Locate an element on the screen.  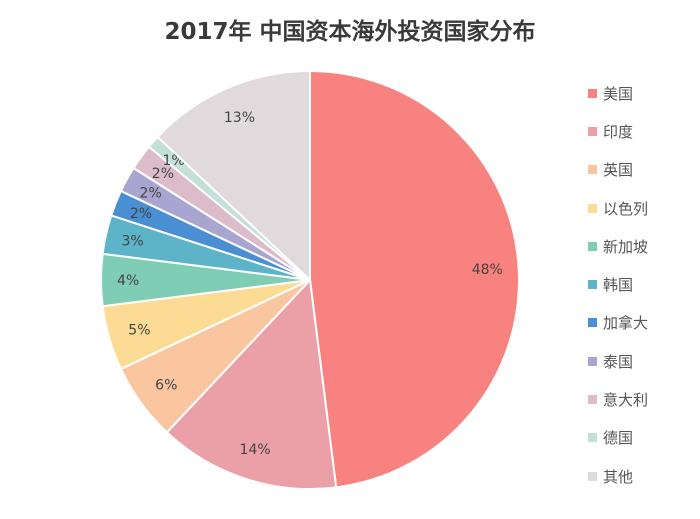
data-label: 5% is located at coordinates (139, 331).